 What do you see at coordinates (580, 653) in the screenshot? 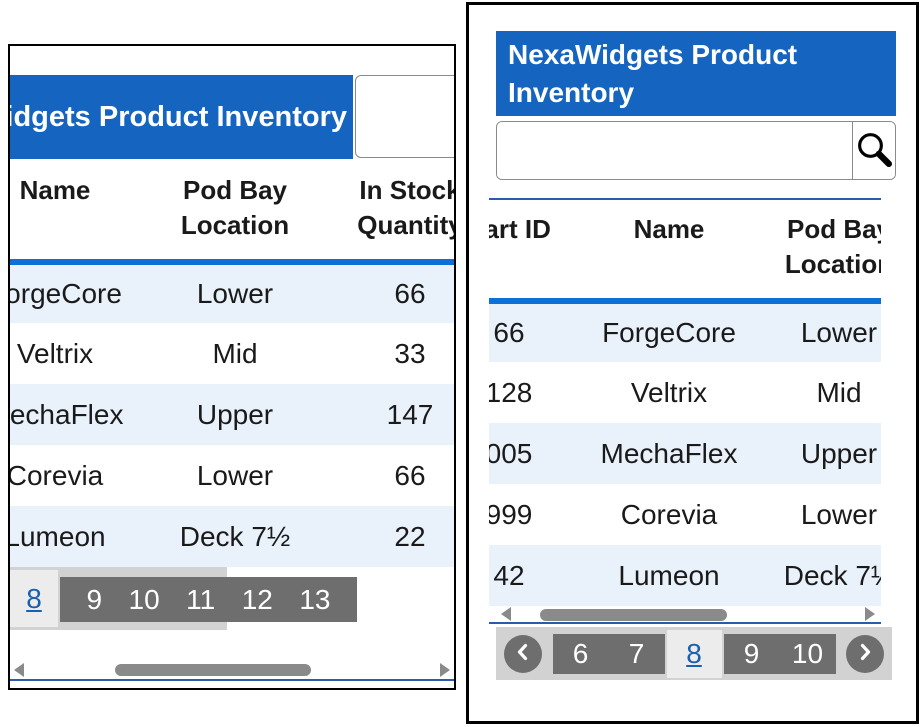
I see `pagination-page: 6` at bounding box center [580, 653].